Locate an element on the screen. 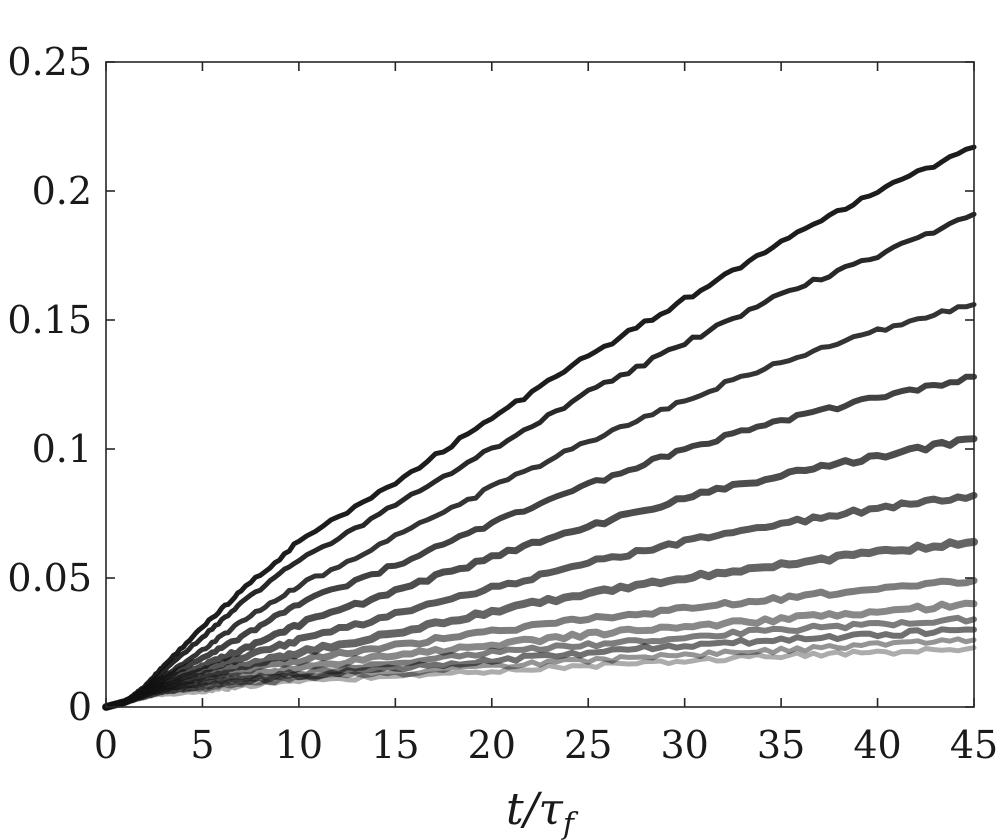  x-axis-title-main: t/τ is located at coordinates (535, 809).